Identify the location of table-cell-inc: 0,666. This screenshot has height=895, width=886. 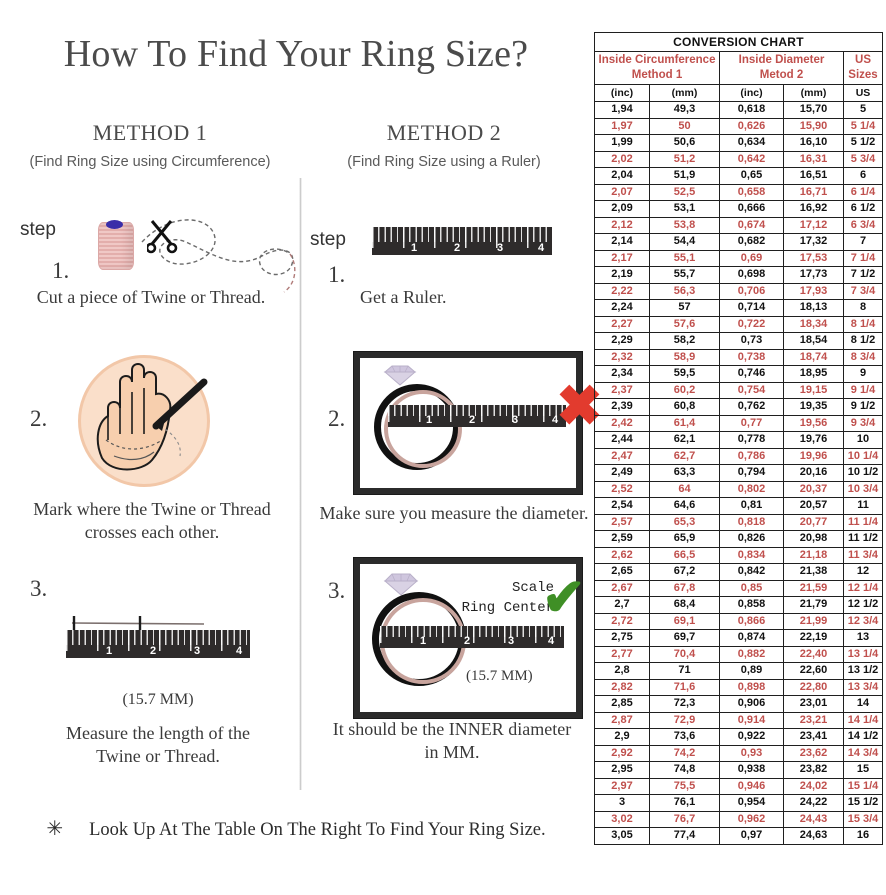
(751, 209).